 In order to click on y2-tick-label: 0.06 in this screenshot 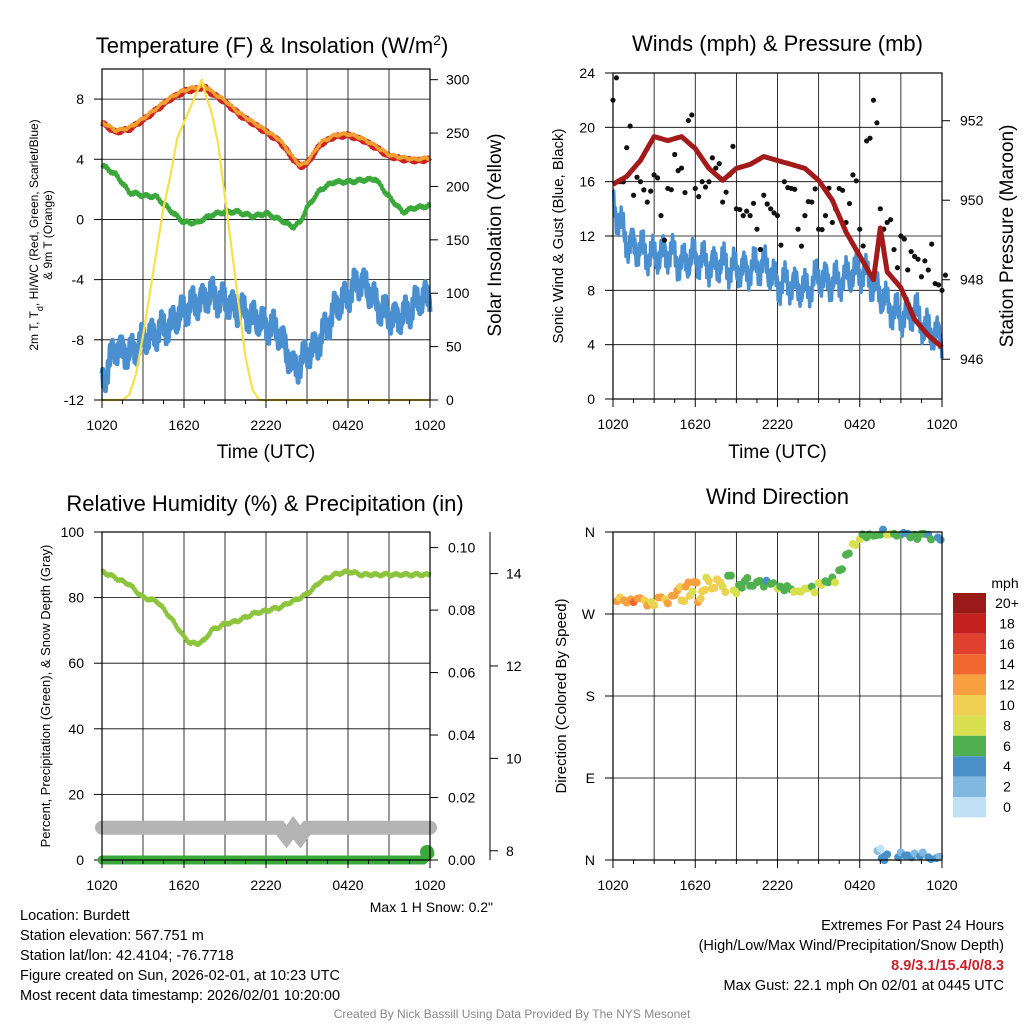, I will do `click(461, 673)`.